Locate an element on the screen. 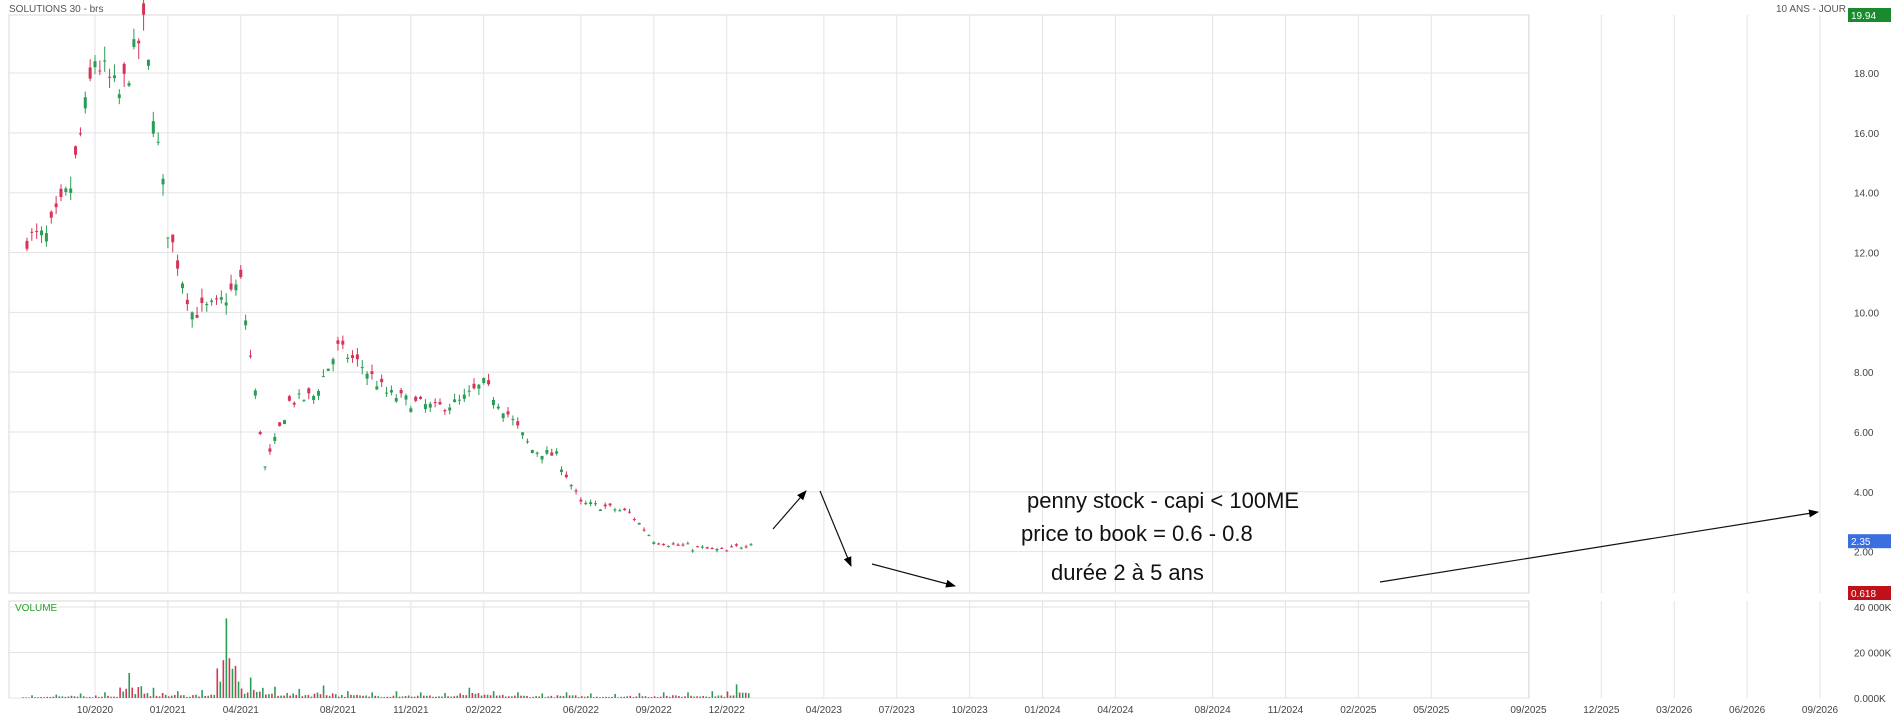 The width and height of the screenshot is (1891, 725). volume-tick-label: 0.000K is located at coordinates (1870, 699).